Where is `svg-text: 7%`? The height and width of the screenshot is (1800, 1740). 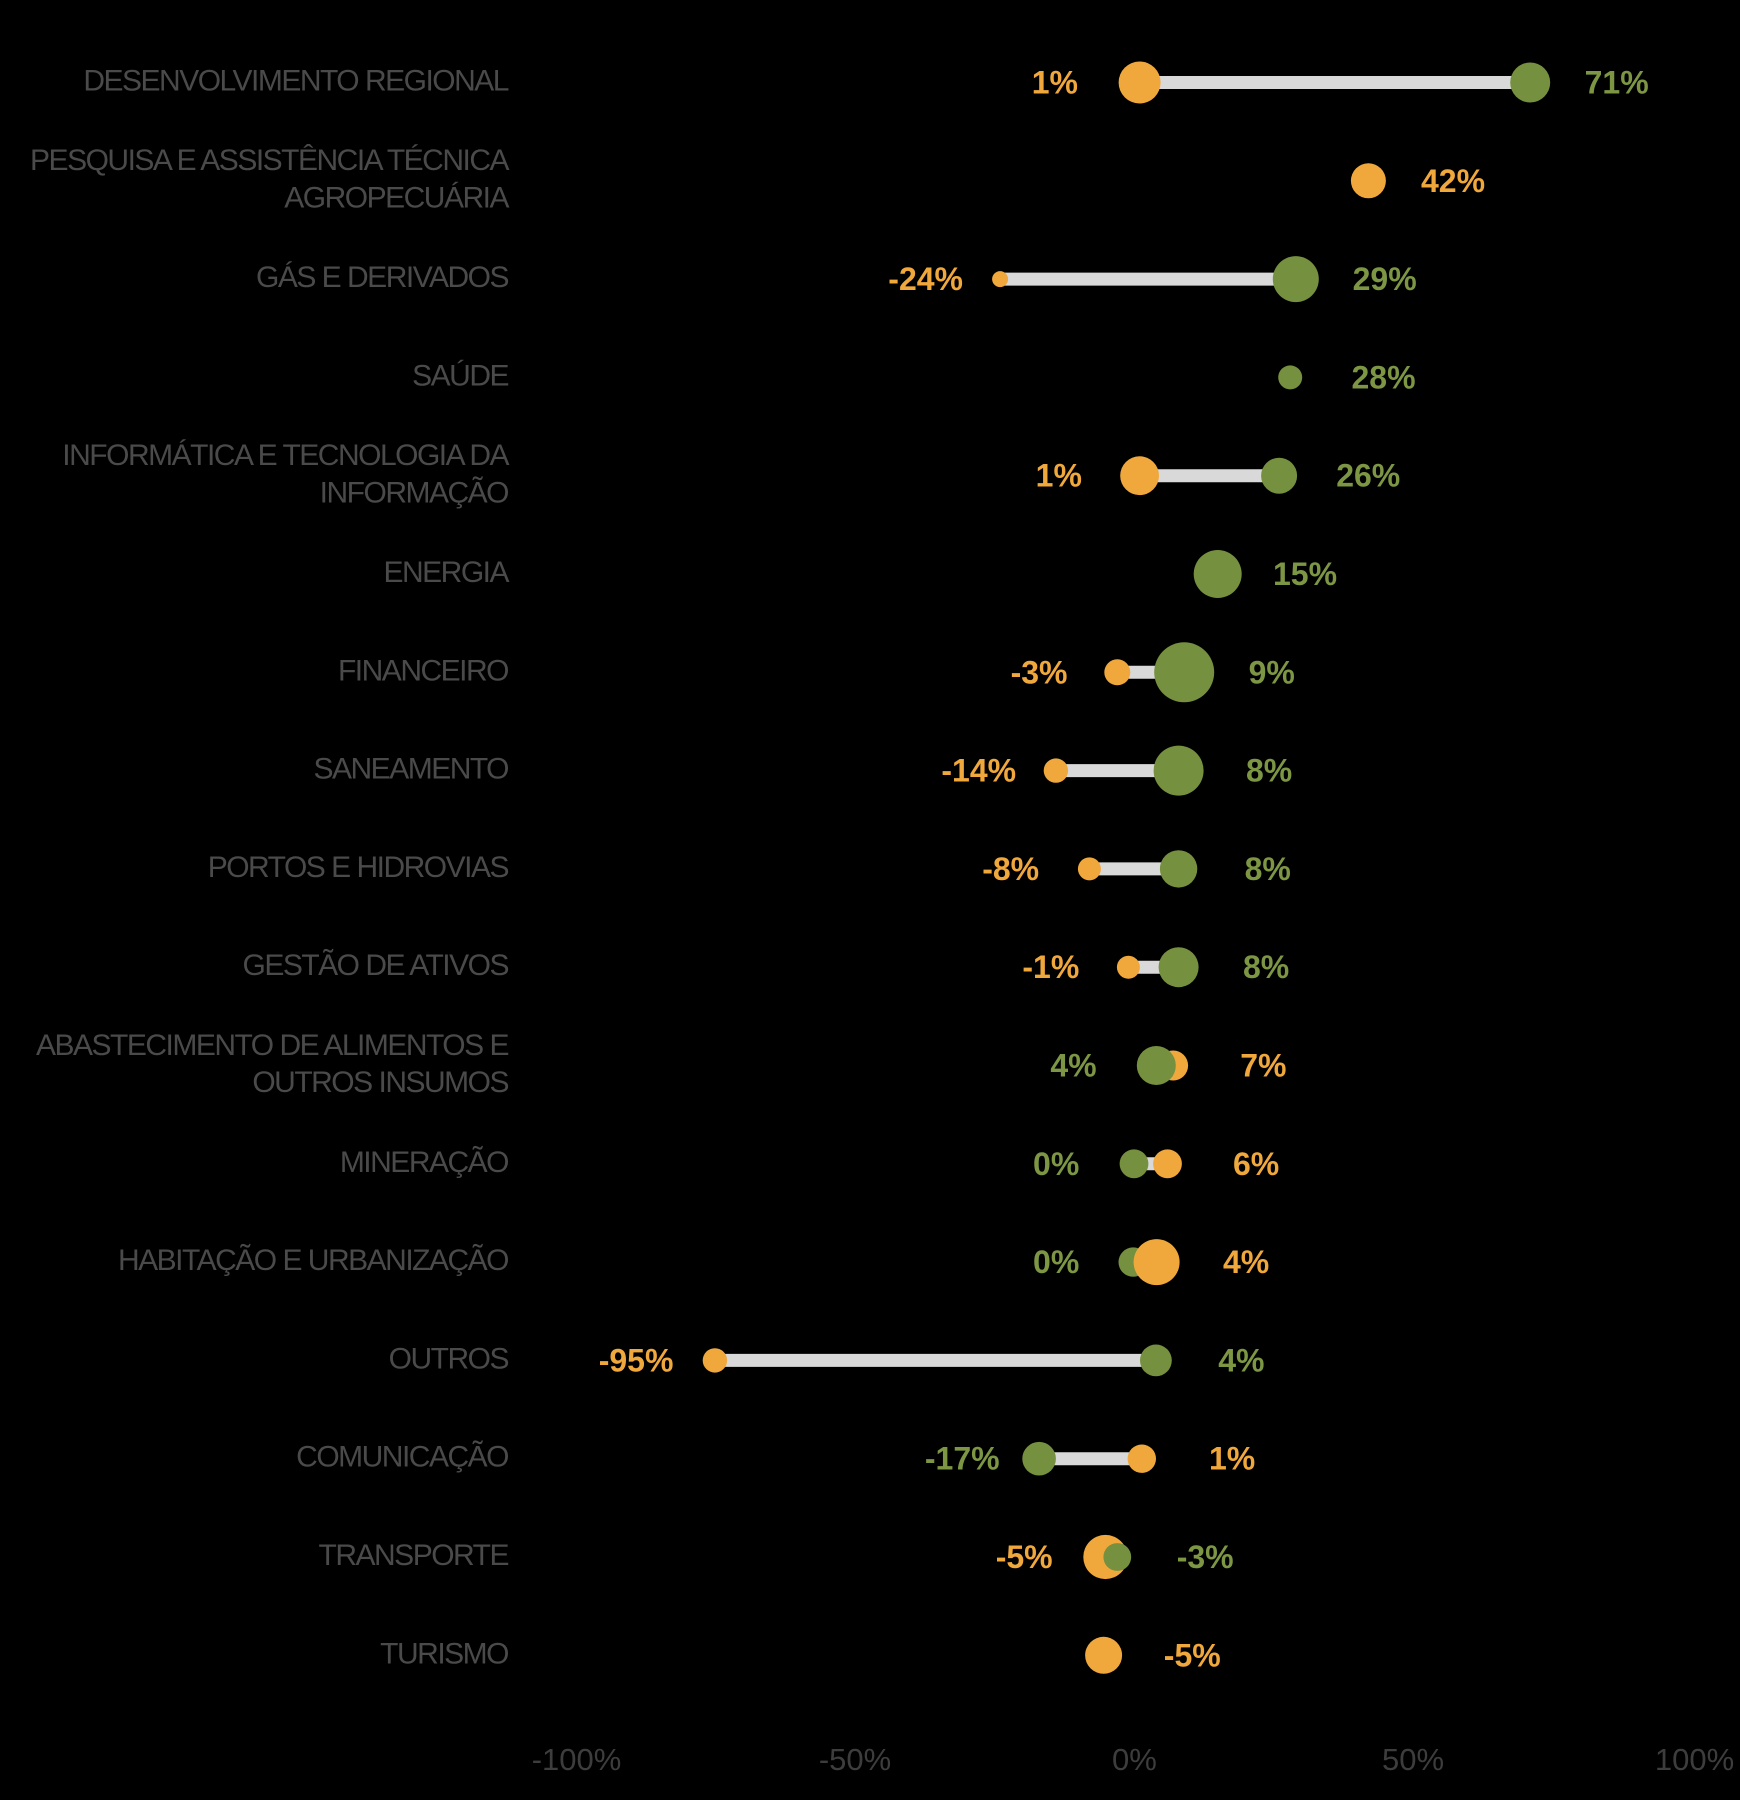
svg-text: 7% is located at coordinates (1263, 1066).